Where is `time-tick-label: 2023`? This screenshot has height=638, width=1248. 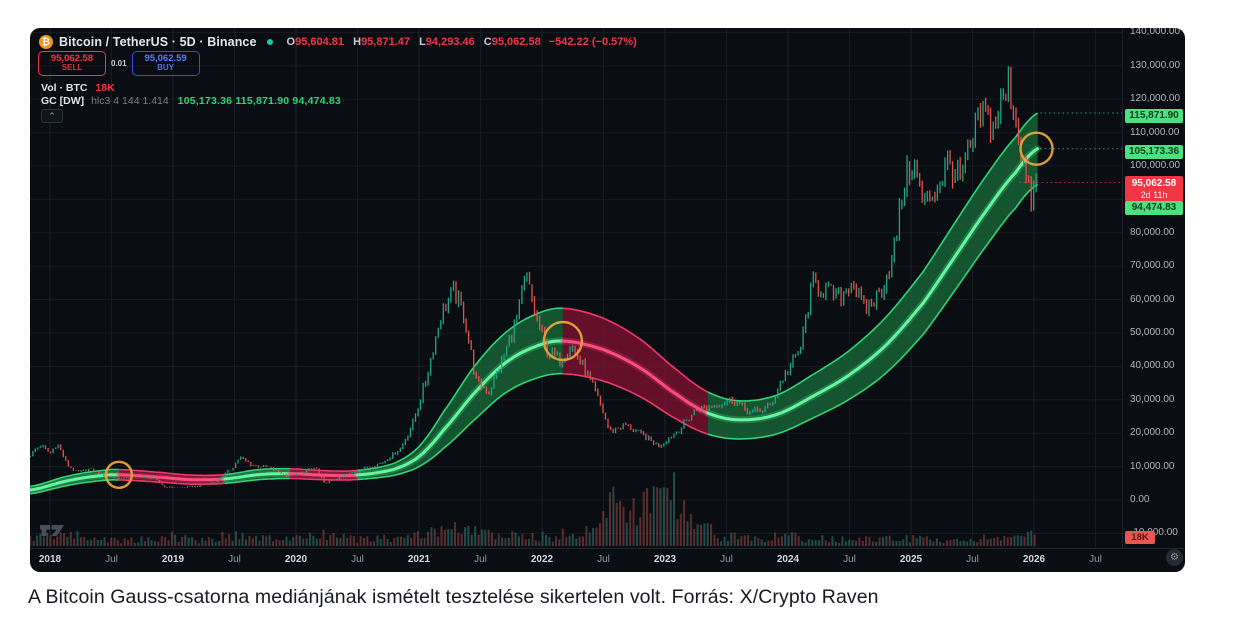
time-tick-label: 2023 is located at coordinates (665, 559).